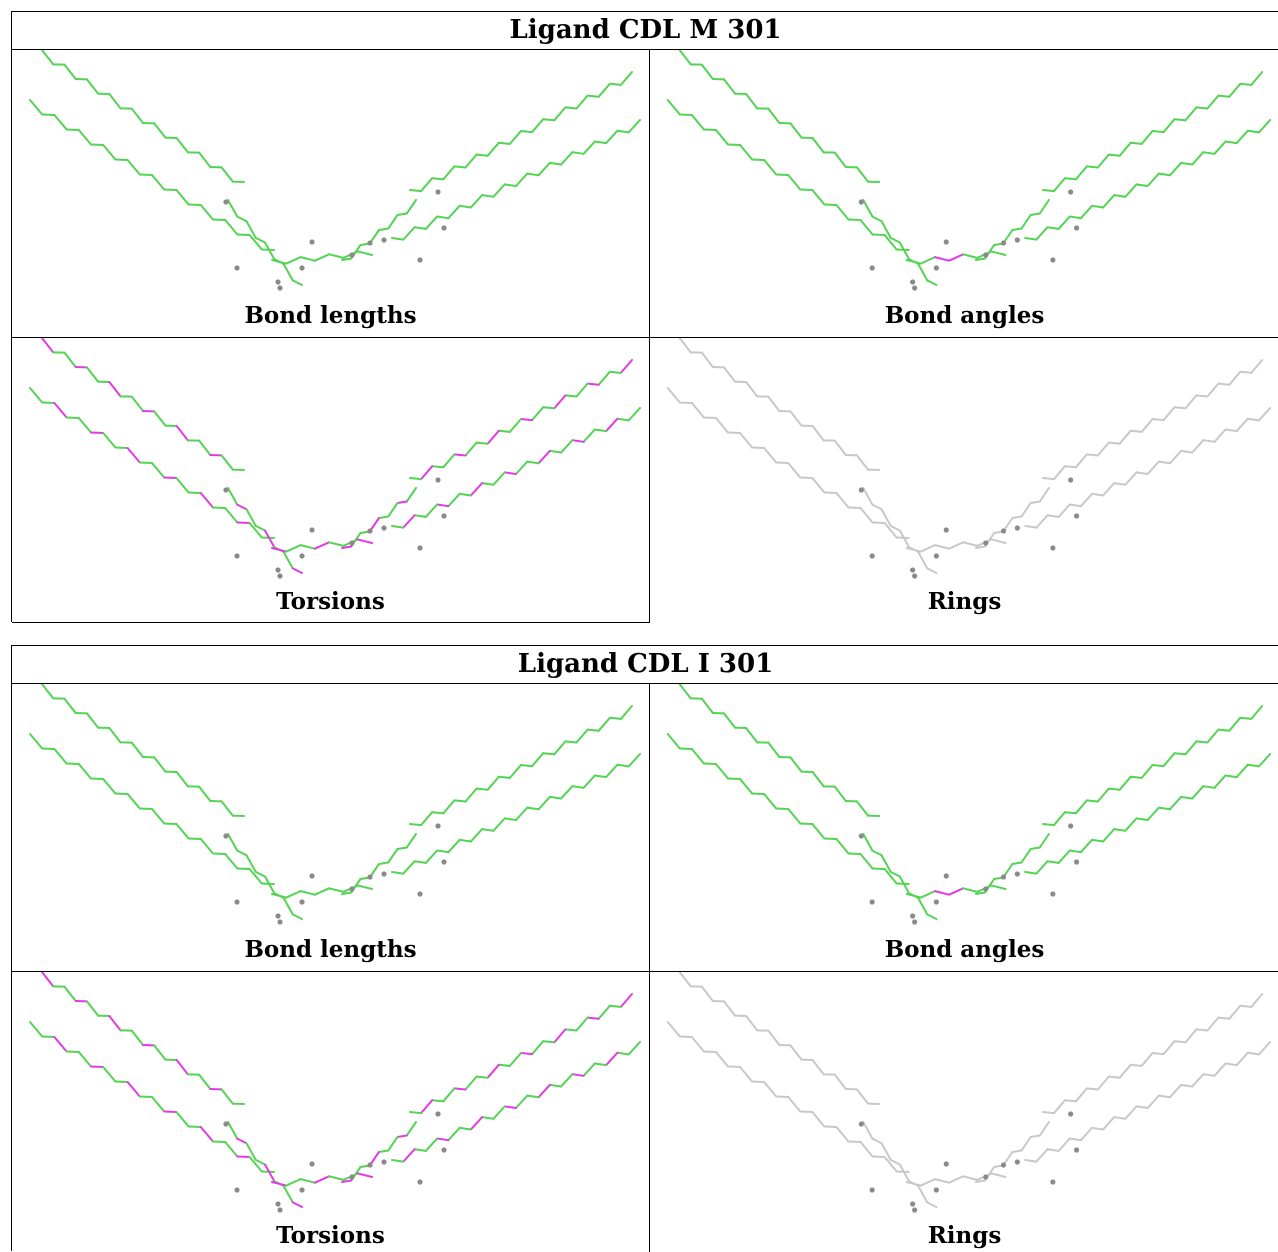 The width and height of the screenshot is (1278, 1252). I want to click on panel-label: Bond lengths, so click(330, 949).